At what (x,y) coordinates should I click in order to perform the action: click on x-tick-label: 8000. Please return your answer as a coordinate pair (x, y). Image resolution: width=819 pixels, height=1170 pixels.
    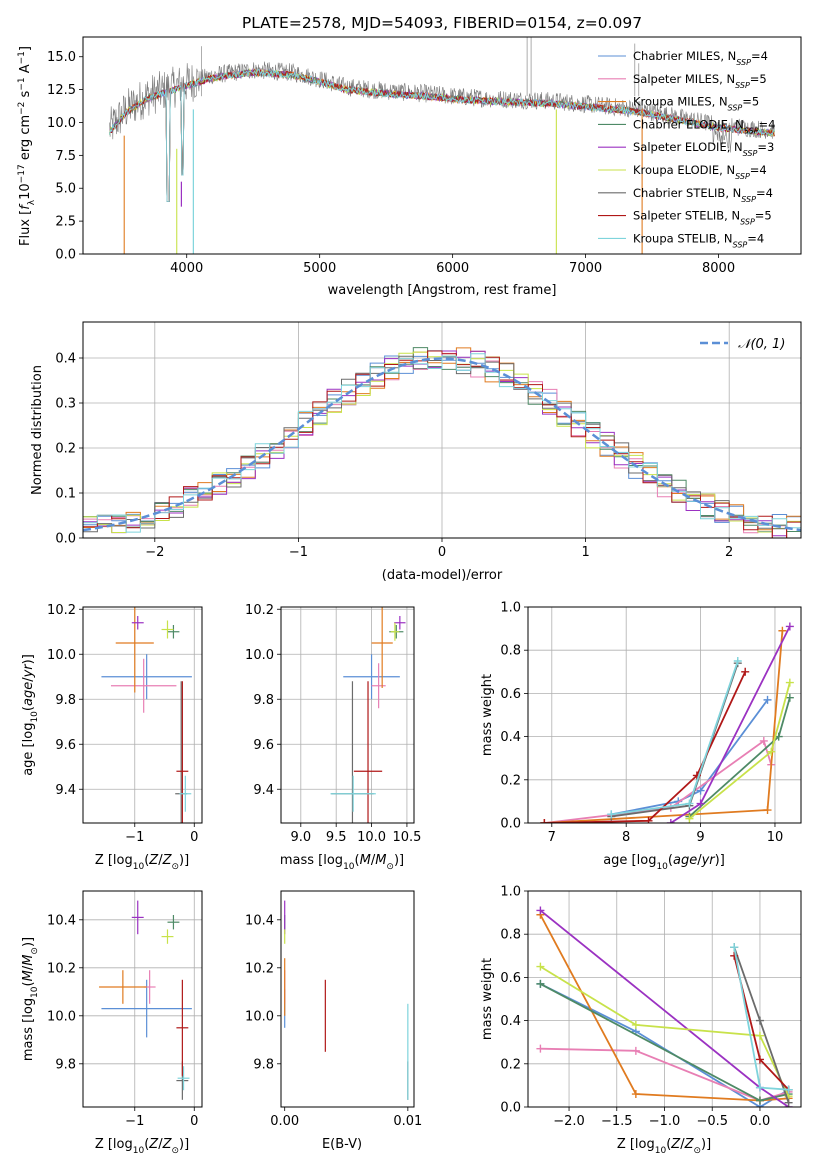
    Looking at the image, I should click on (718, 268).